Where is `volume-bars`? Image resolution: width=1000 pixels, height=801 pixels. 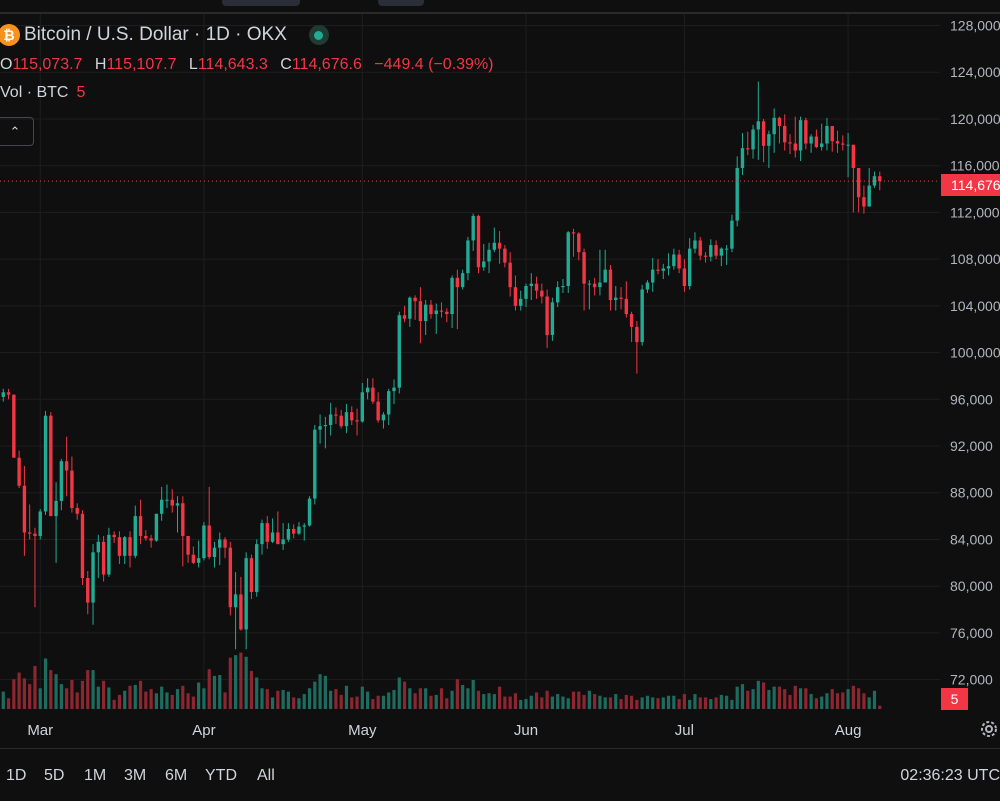 volume-bars is located at coordinates (441, 680).